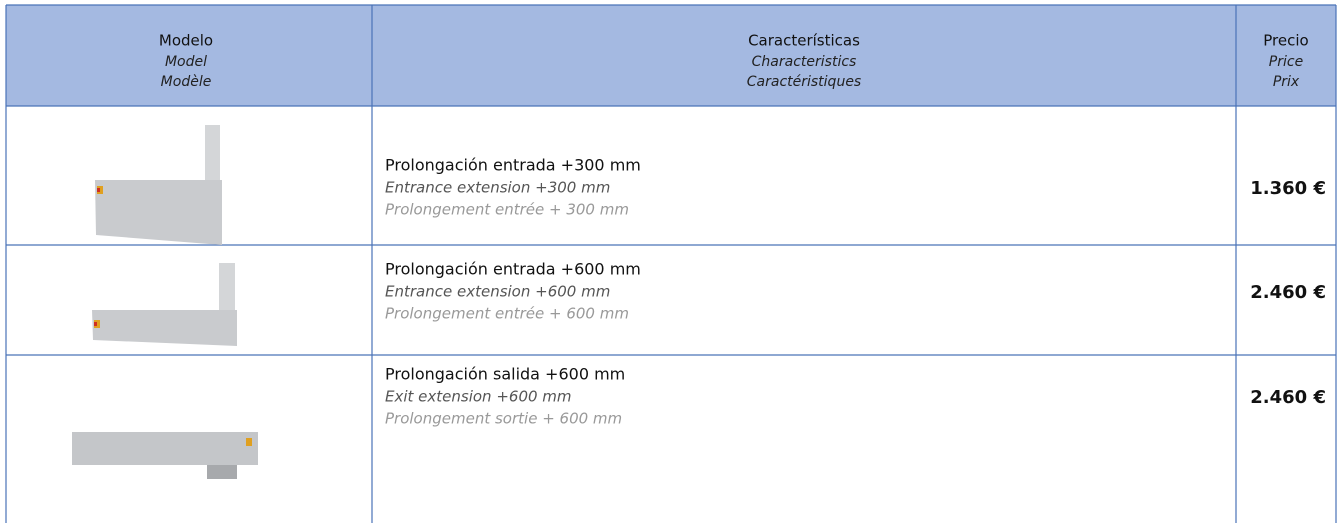 Image resolution: width=1341 pixels, height=523 pixels. I want to click on description-es: Prolongación entrada +300 mm, so click(513, 165).